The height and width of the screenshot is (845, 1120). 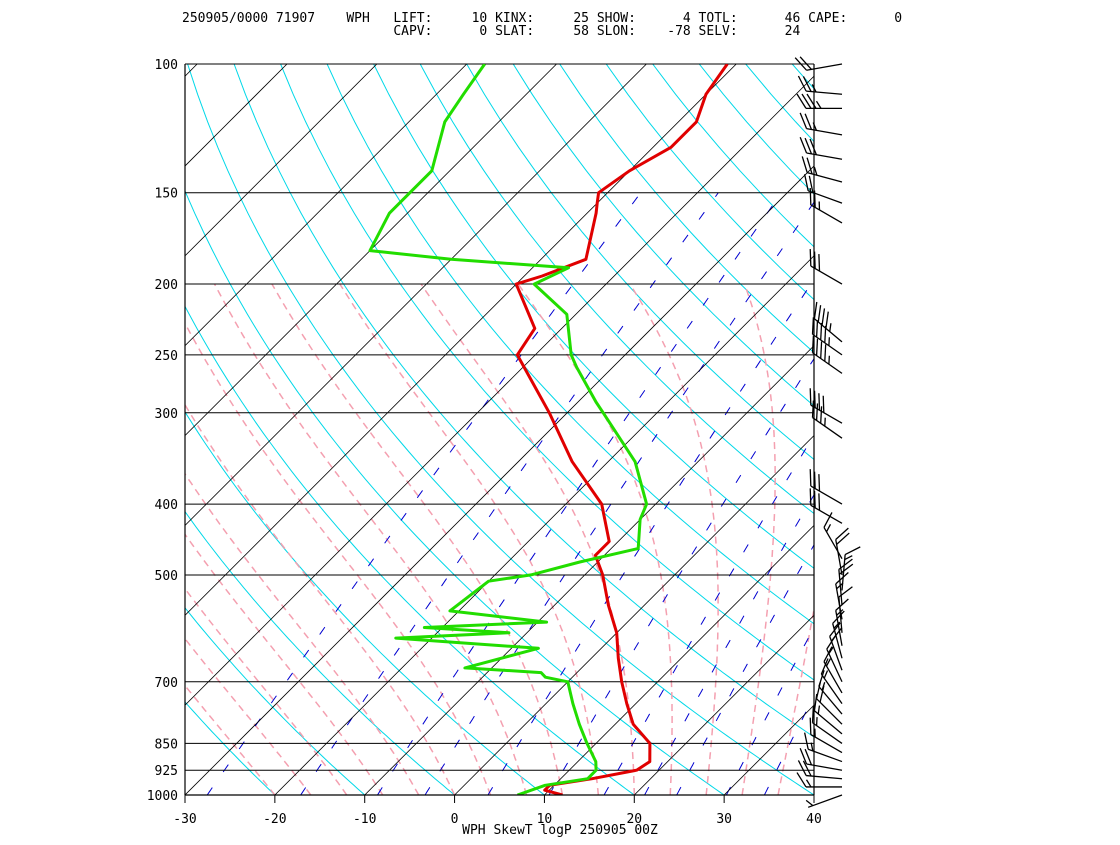 I want to click on pressure-tick-label: 100, so click(x=166, y=65).